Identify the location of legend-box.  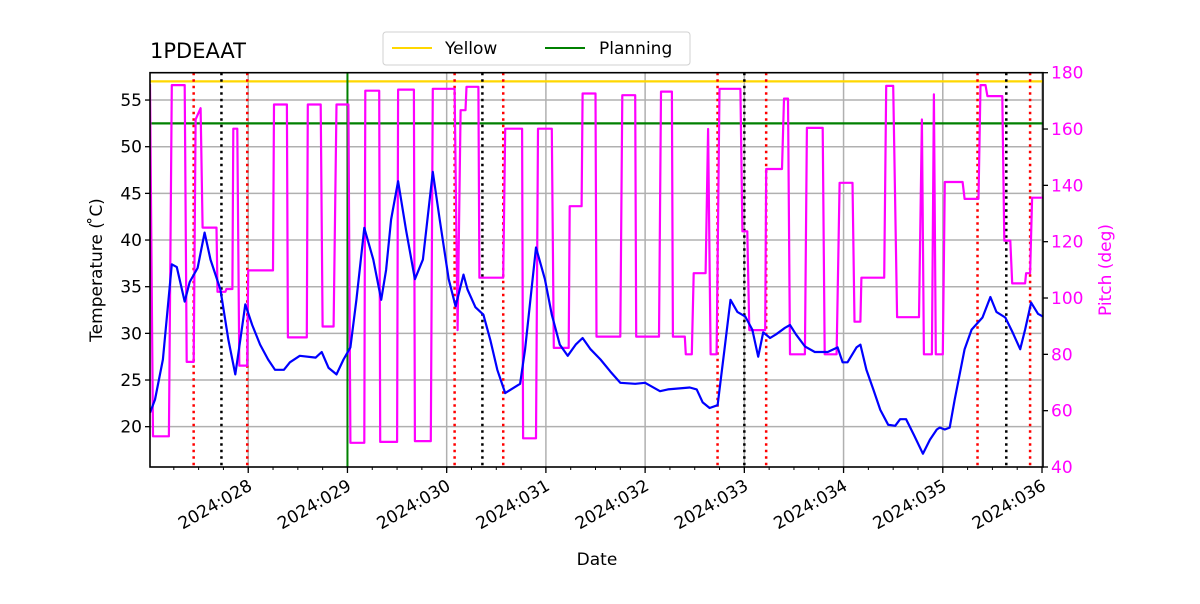
(536, 48).